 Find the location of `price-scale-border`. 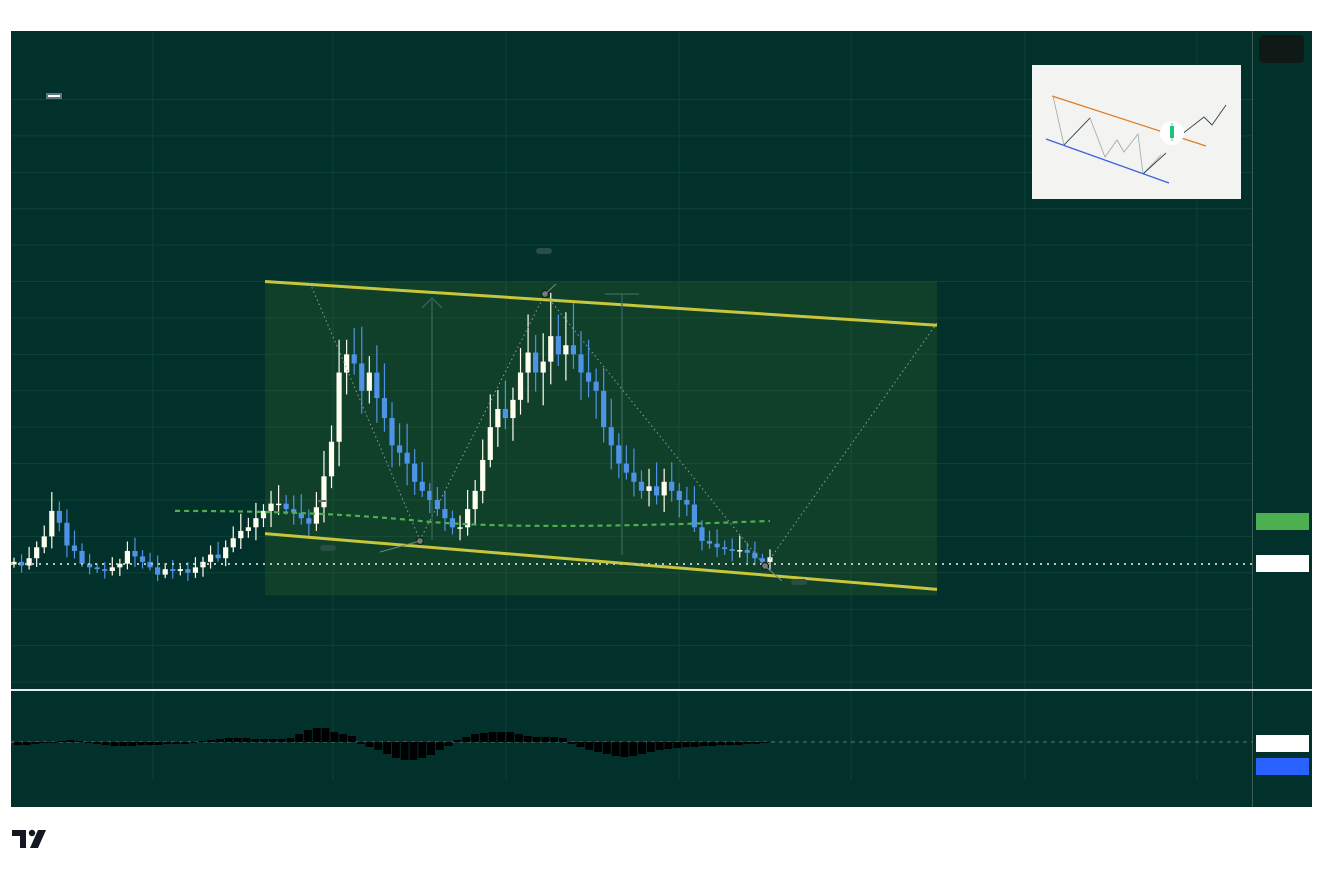

price-scale-border is located at coordinates (1252, 419).